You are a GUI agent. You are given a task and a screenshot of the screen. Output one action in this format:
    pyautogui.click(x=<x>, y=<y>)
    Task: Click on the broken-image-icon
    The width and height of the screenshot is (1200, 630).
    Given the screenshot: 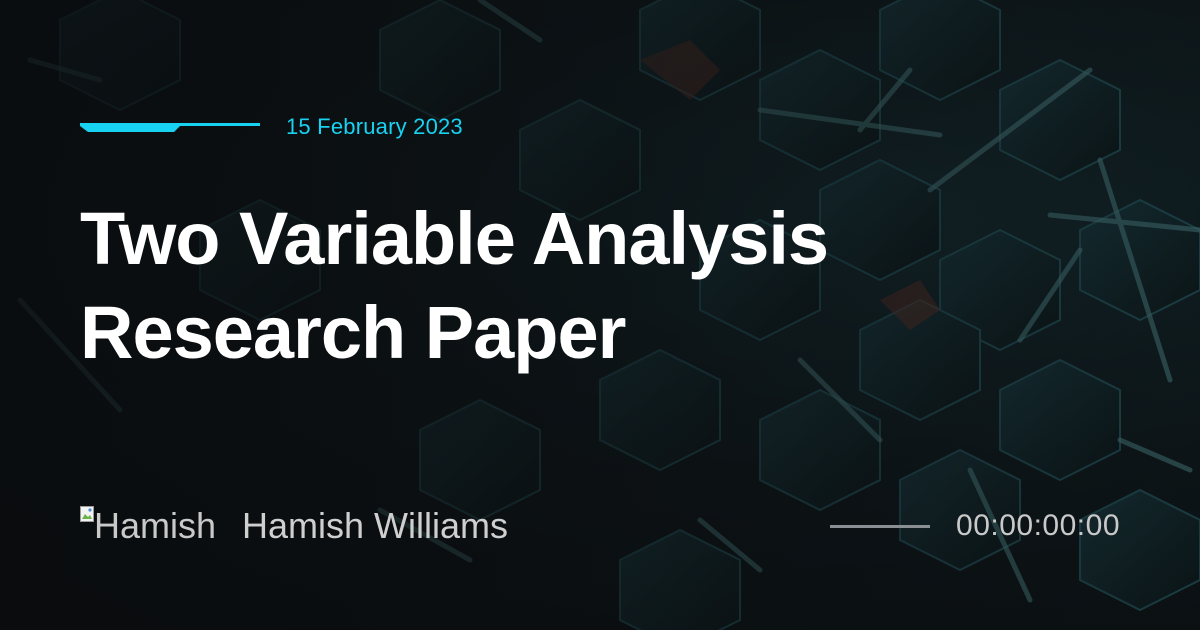 What is the action you would take?
    pyautogui.click(x=87, y=514)
    